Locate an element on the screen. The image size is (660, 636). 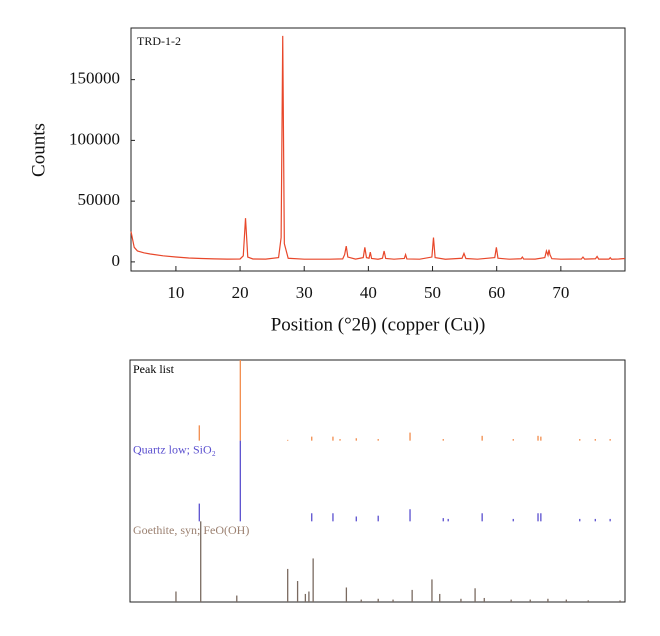
legend-label: Quartz low; SiO₂ is located at coordinates (174, 449).